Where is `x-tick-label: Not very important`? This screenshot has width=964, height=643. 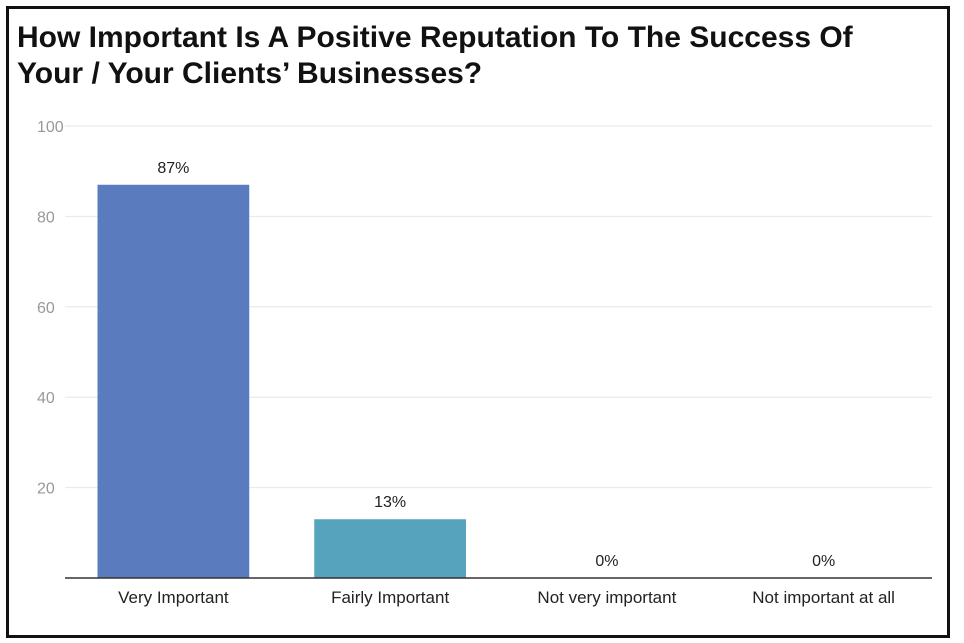 x-tick-label: Not very important is located at coordinates (606, 597).